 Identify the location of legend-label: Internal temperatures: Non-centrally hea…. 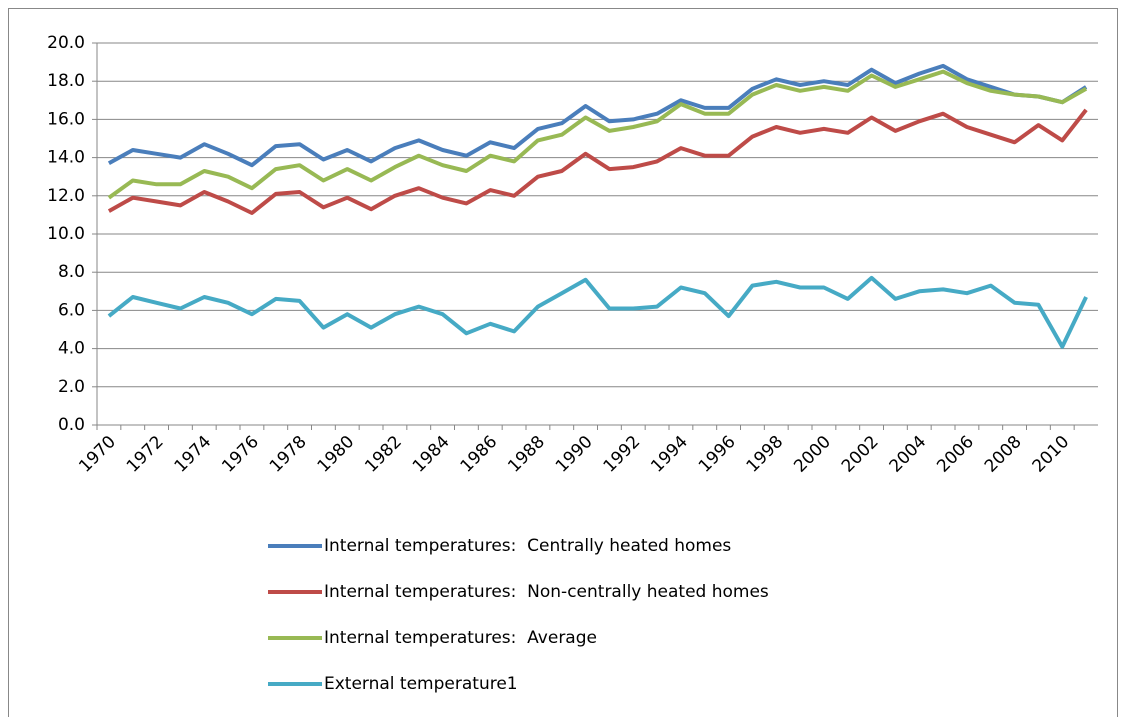
(546, 592).